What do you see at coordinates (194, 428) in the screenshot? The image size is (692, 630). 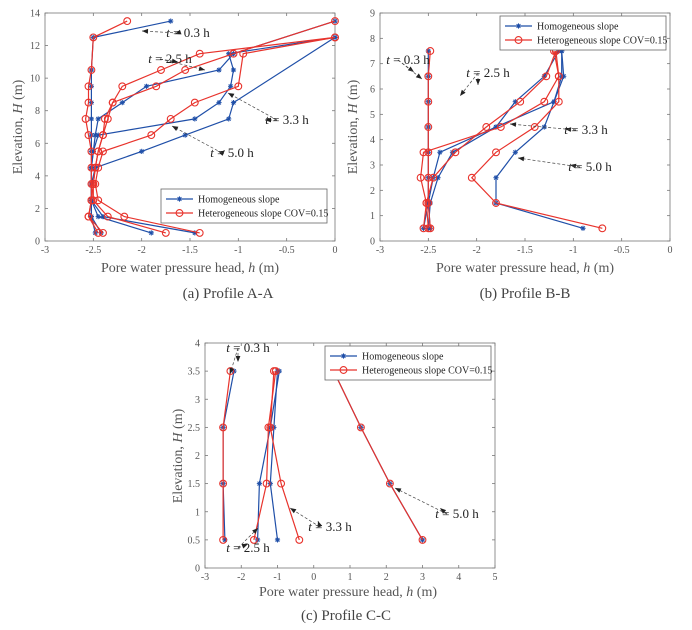 I see `y-tick-label: 2.5` at bounding box center [194, 428].